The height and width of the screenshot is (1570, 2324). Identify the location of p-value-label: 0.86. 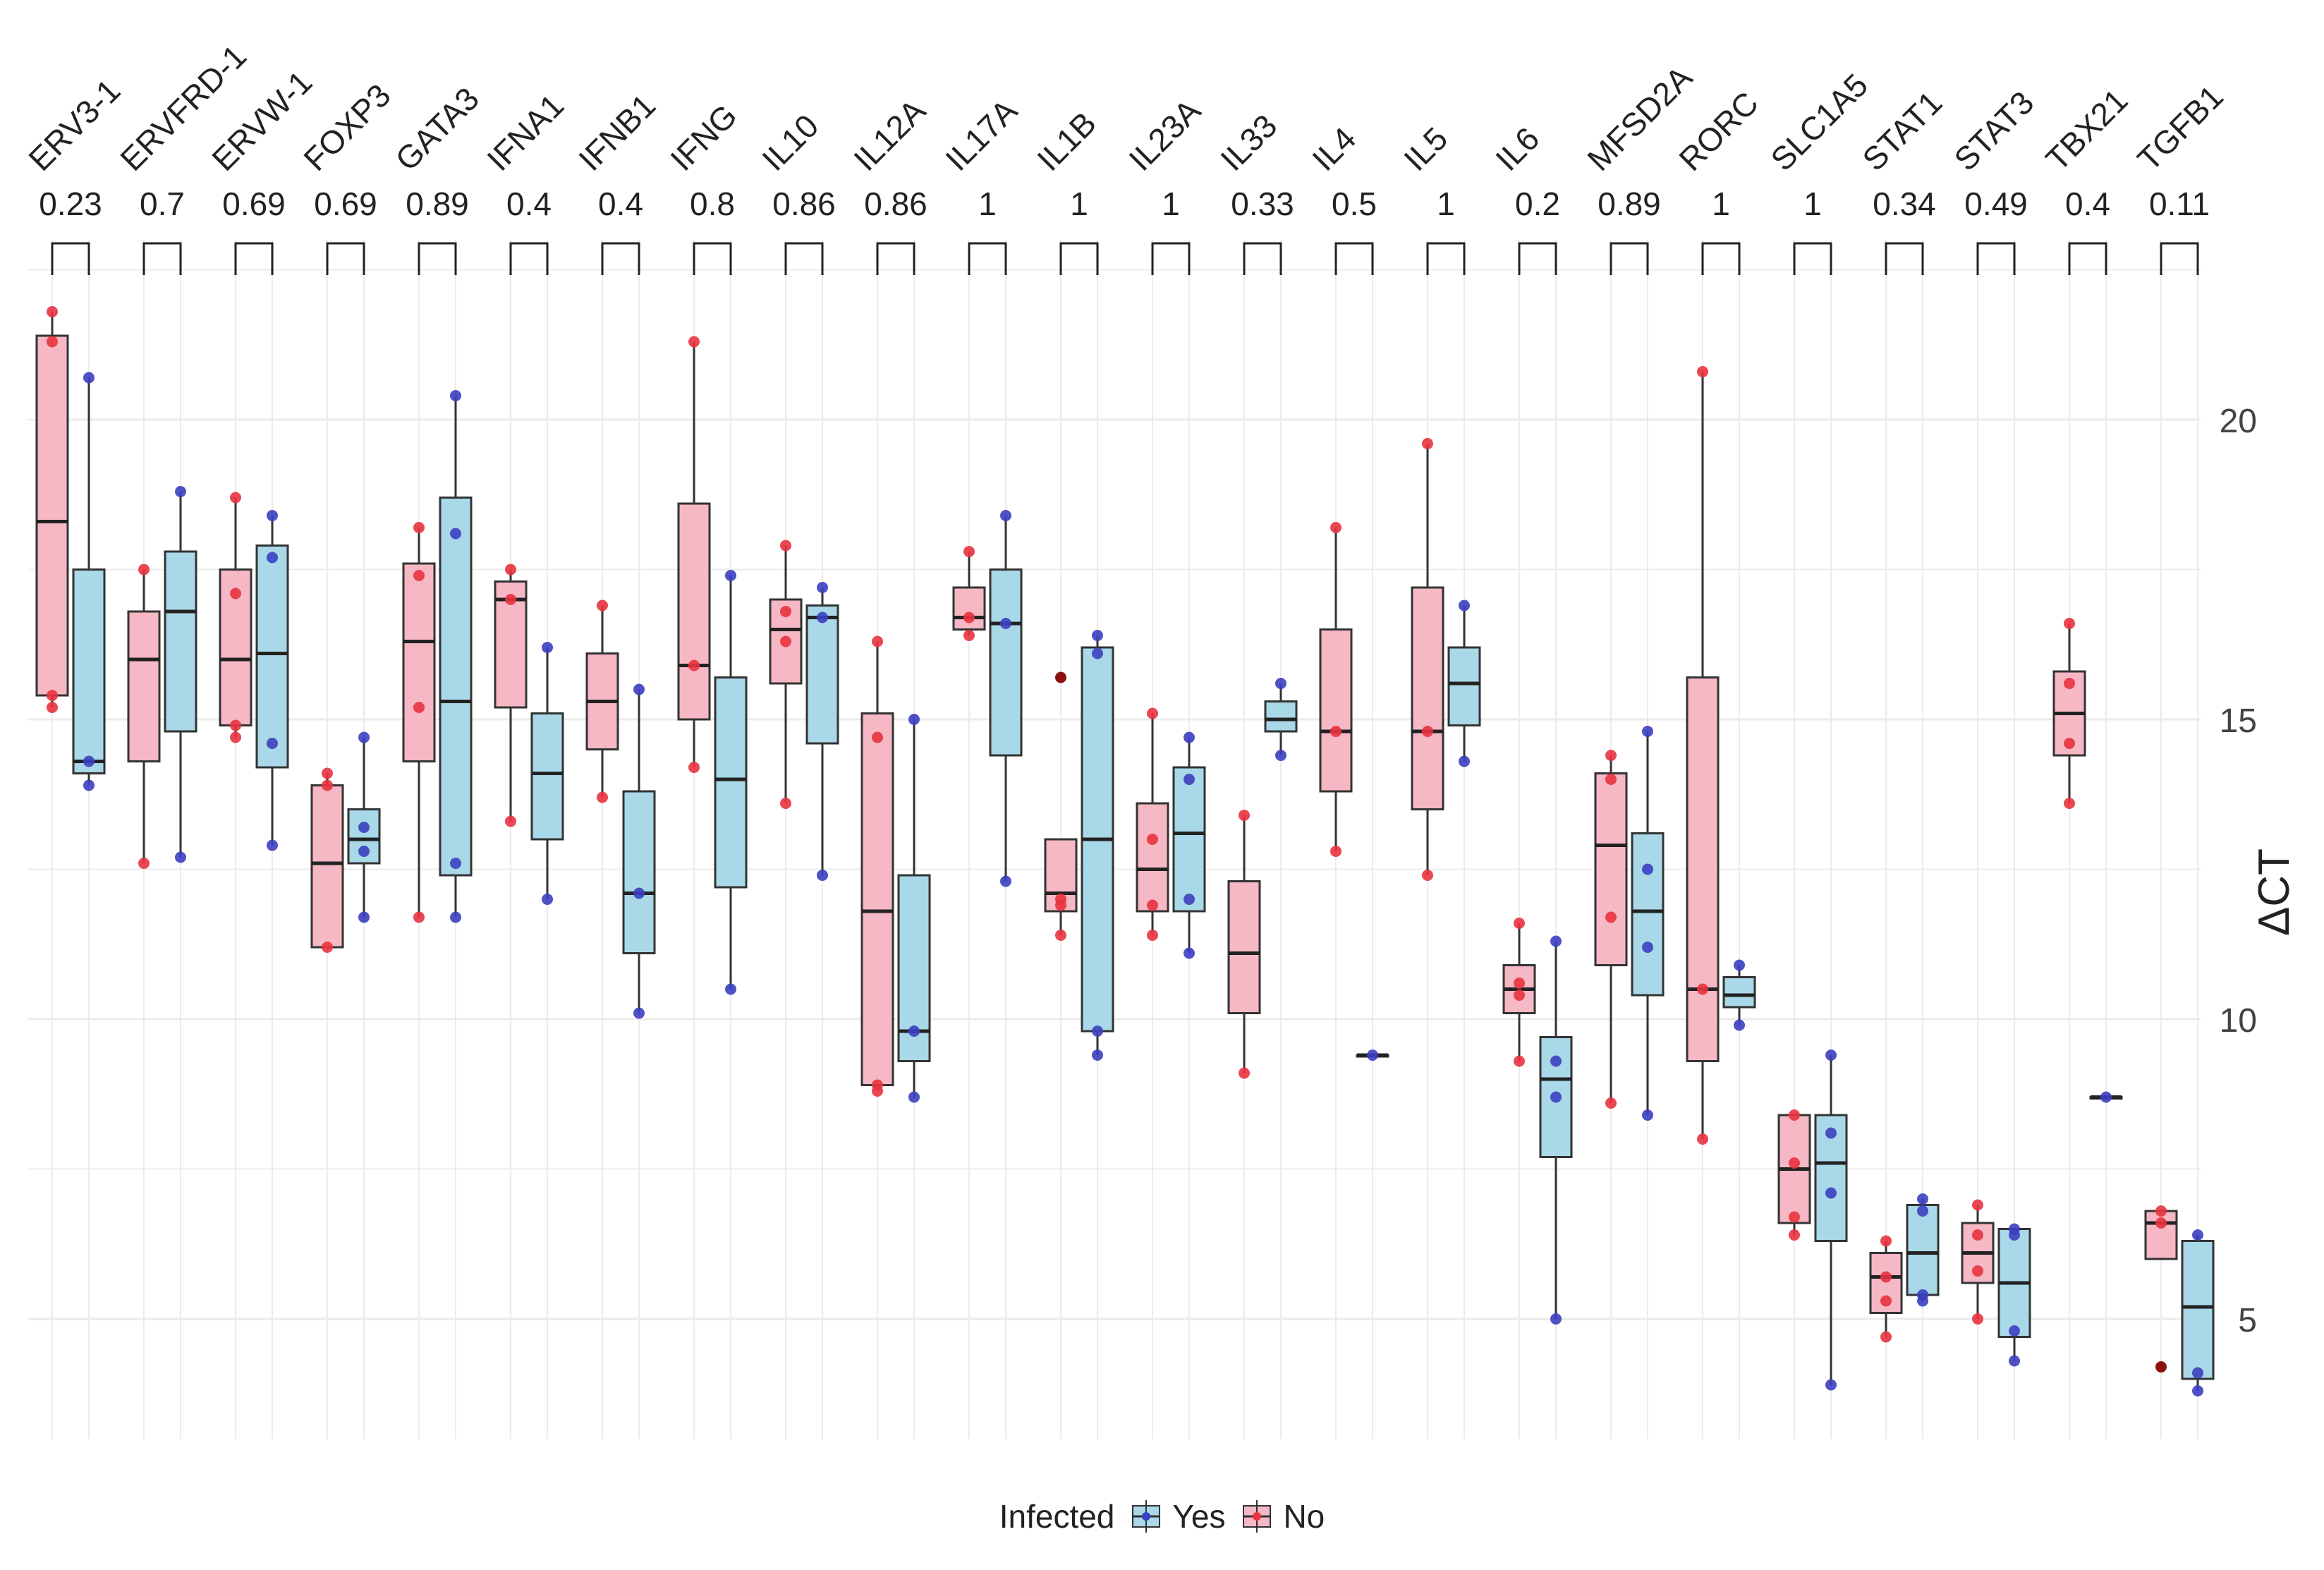
(895, 203).